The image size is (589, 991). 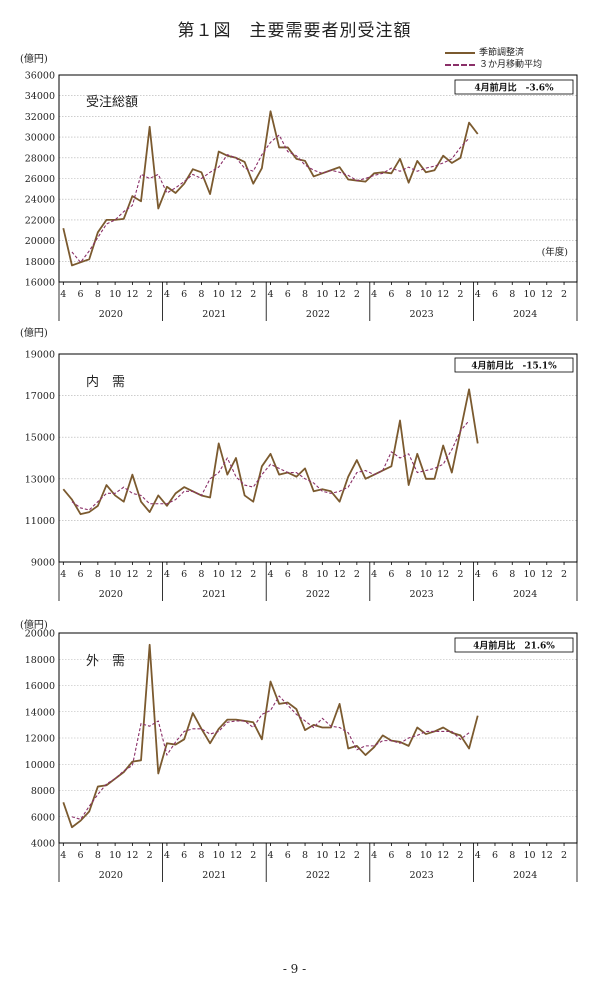 What do you see at coordinates (43, 563) in the screenshot?
I see `y-tick-label: 9000` at bounding box center [43, 563].